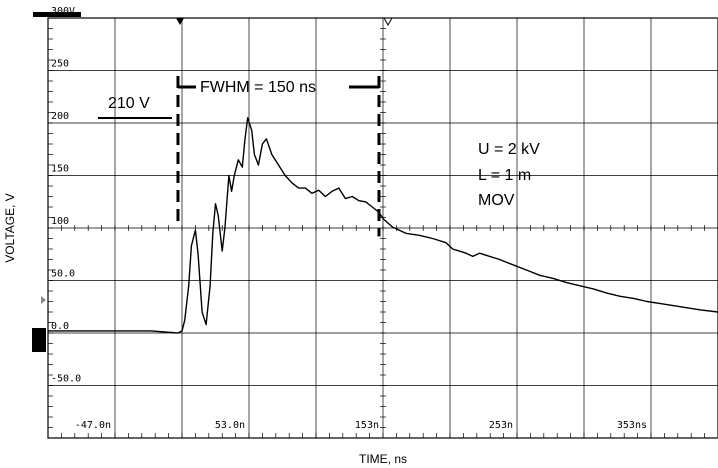 This screenshot has height=468, width=718. Describe the element at coordinates (258, 87) in the screenshot. I see `fwhm-label: FWHM = 150 ns` at that location.